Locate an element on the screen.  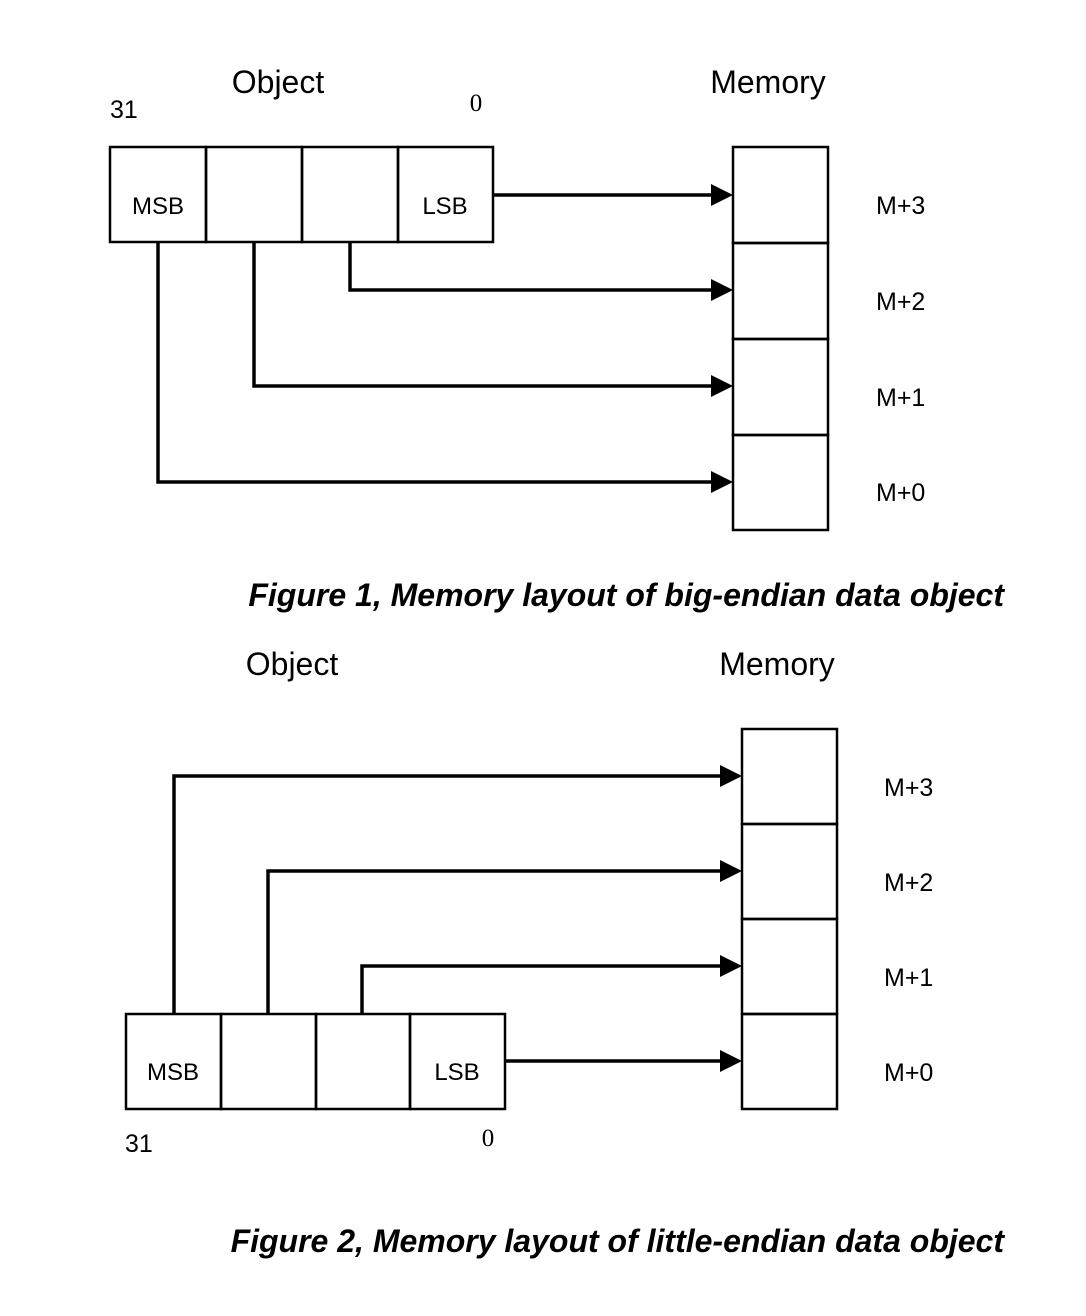
fig1-memory-label-m3: M+3 is located at coordinates (900, 206).